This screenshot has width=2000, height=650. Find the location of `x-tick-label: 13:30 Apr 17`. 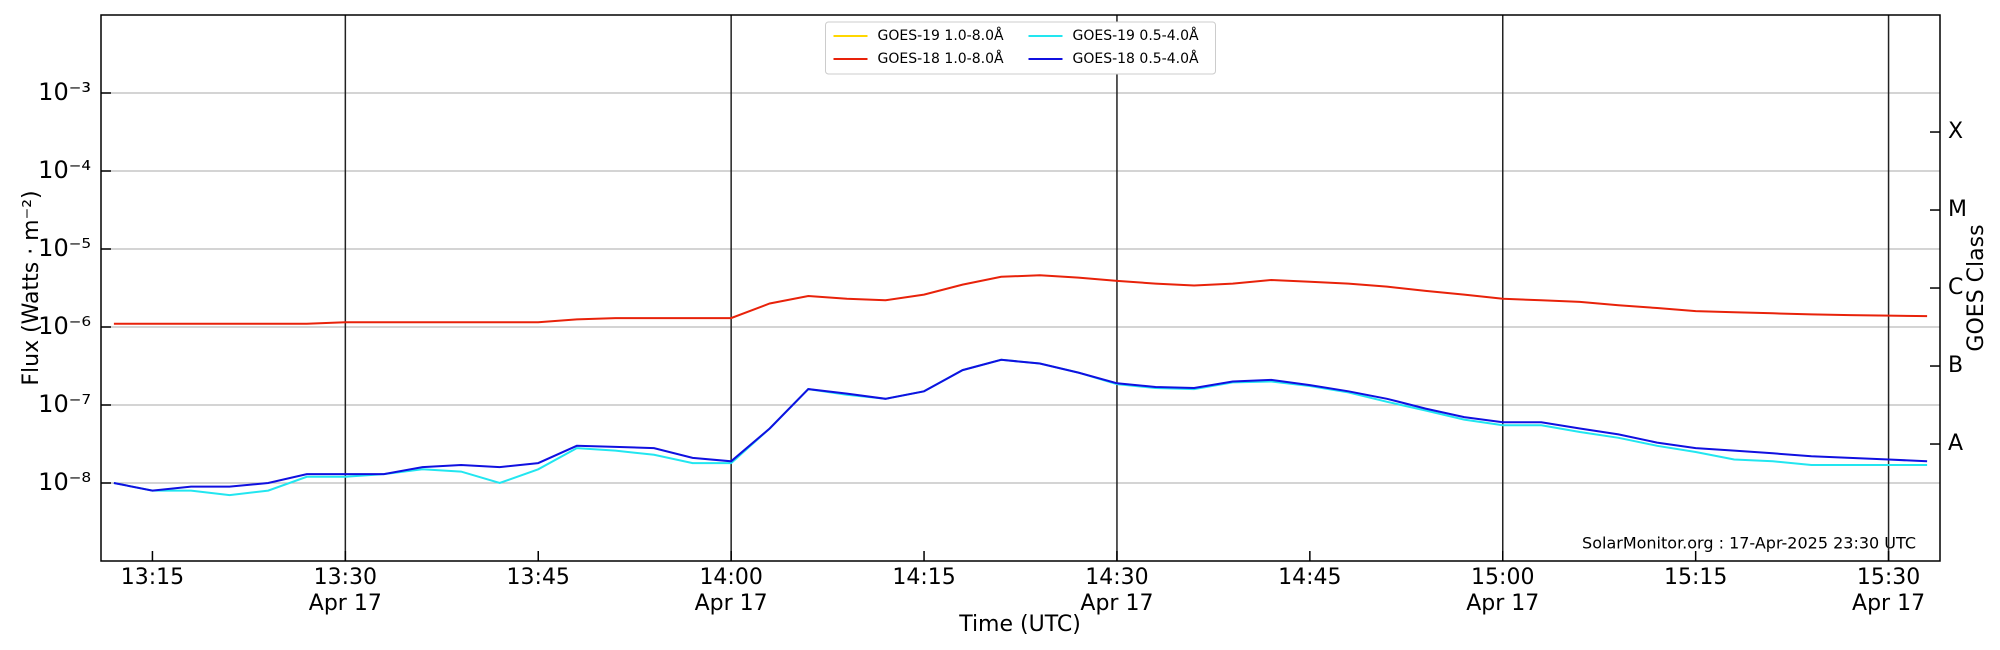

x-tick-label: 13:30 Apr 17 is located at coordinates (345, 590).